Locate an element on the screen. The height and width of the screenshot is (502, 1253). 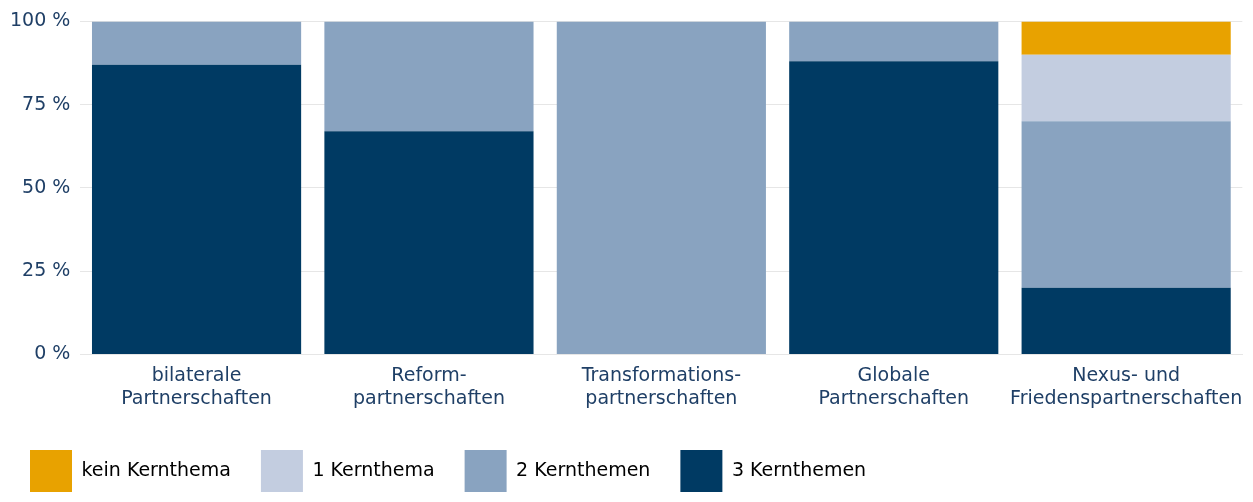
y-tick-label: 0 % is located at coordinates (52, 352).